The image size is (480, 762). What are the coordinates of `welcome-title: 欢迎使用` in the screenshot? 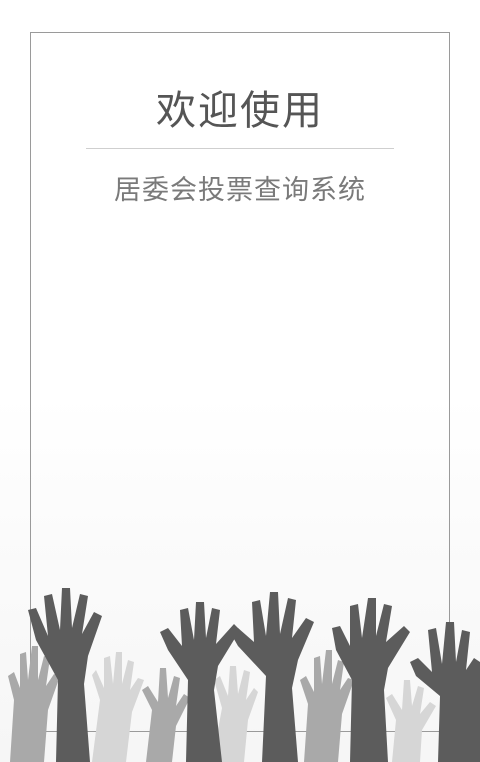 It's located at (240, 111).